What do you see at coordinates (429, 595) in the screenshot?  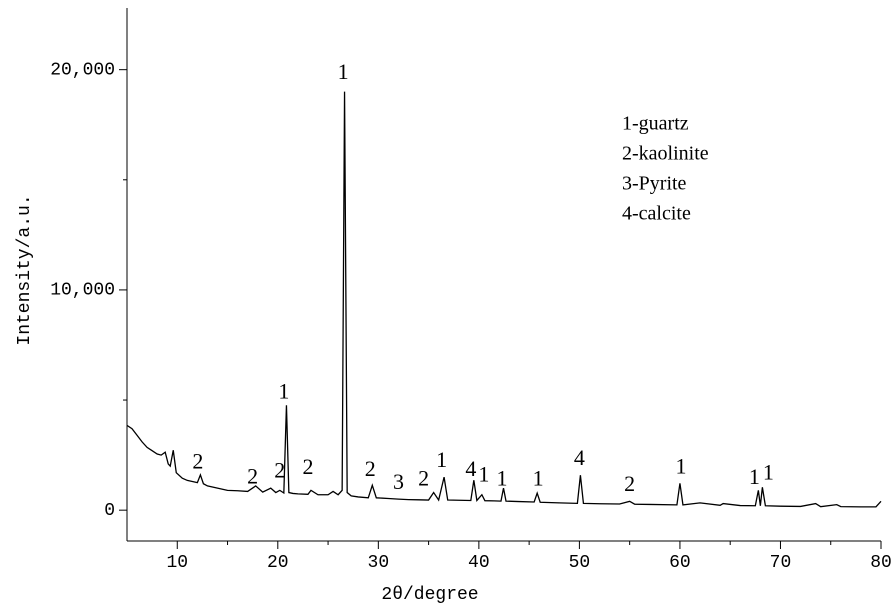 I see `x-axis-label: 2θ/degree` at bounding box center [429, 595].